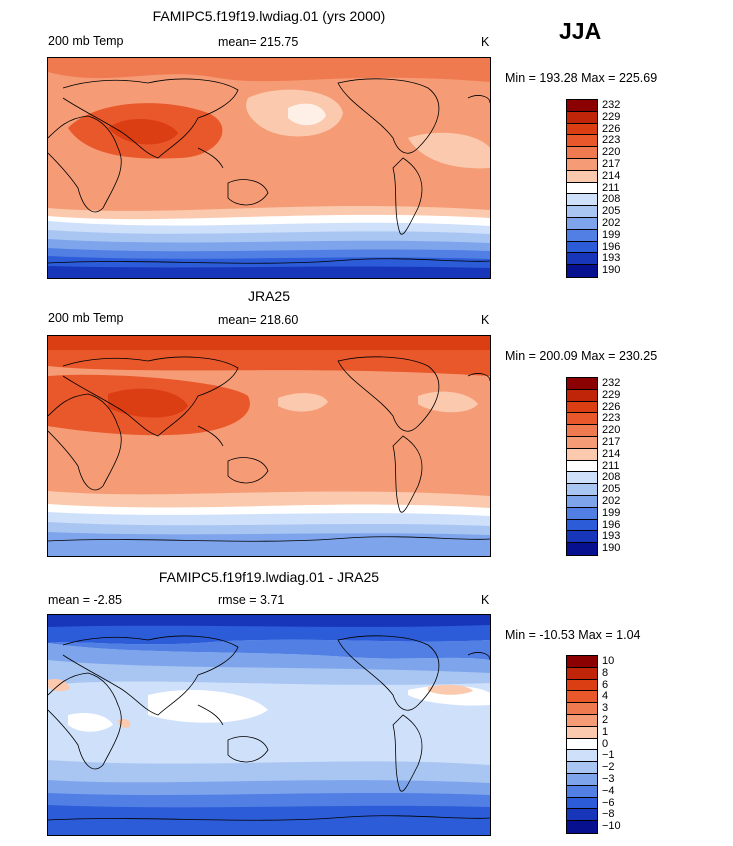 This screenshot has width=733, height=846. Describe the element at coordinates (580, 31) in the screenshot. I see `season-label: JJA` at that location.